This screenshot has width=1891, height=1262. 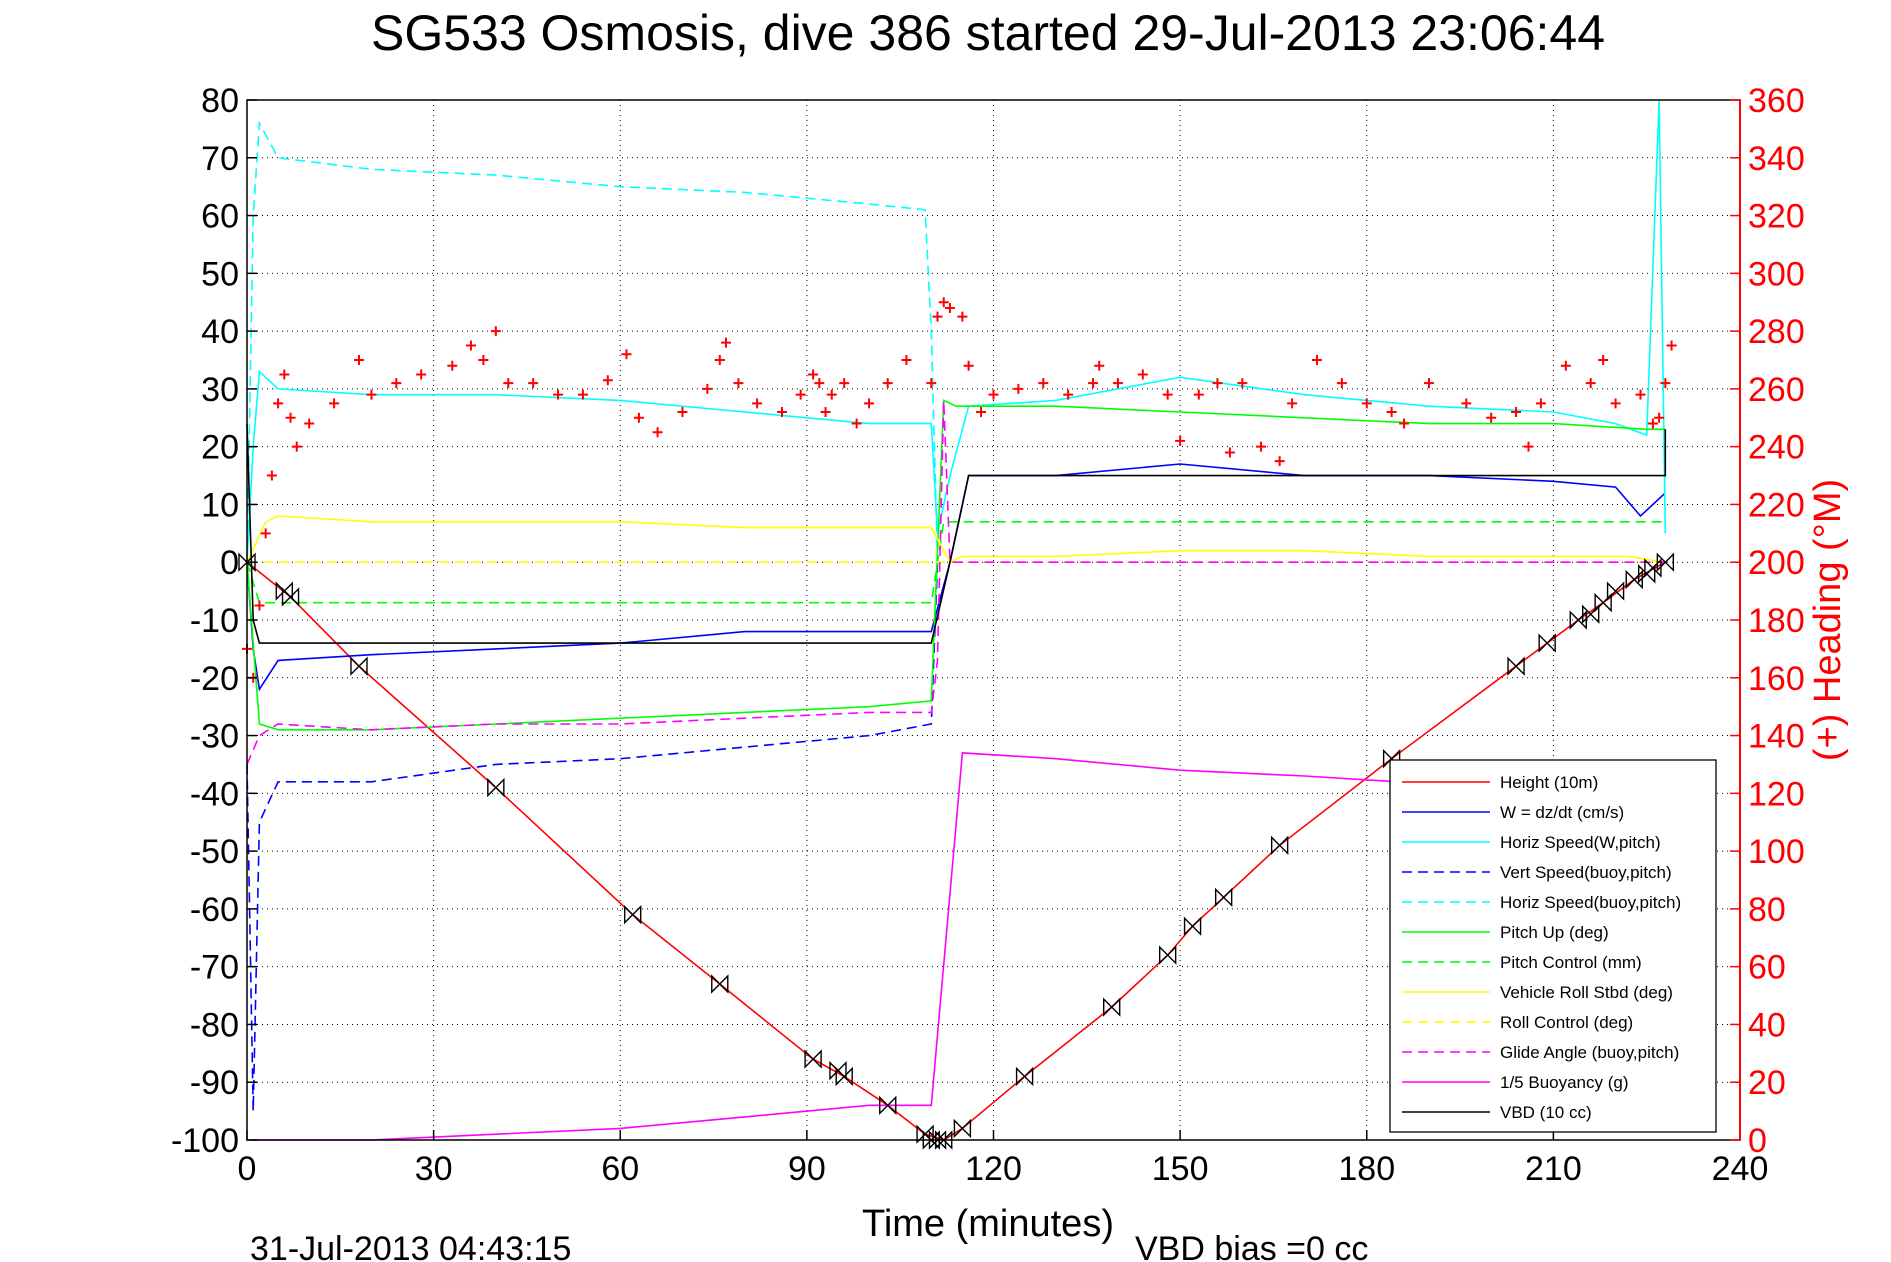 I want to click on y-tick-label: -80, so click(x=214, y=1025).